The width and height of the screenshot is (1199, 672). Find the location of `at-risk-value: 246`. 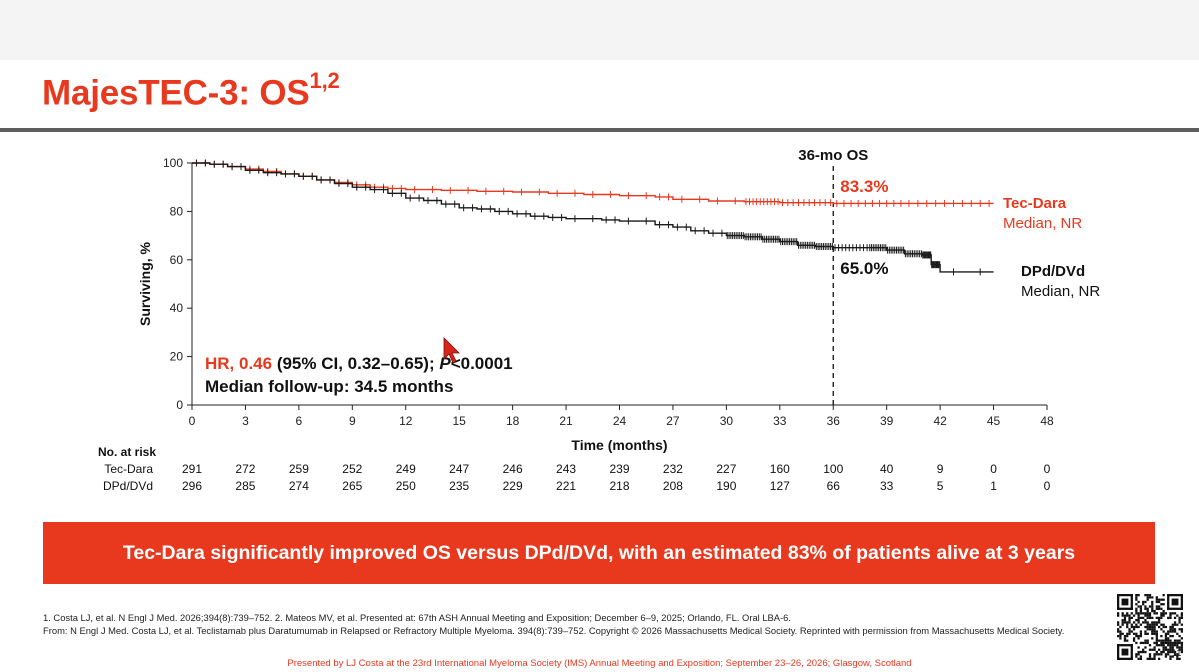

at-risk-value: 246 is located at coordinates (513, 469).